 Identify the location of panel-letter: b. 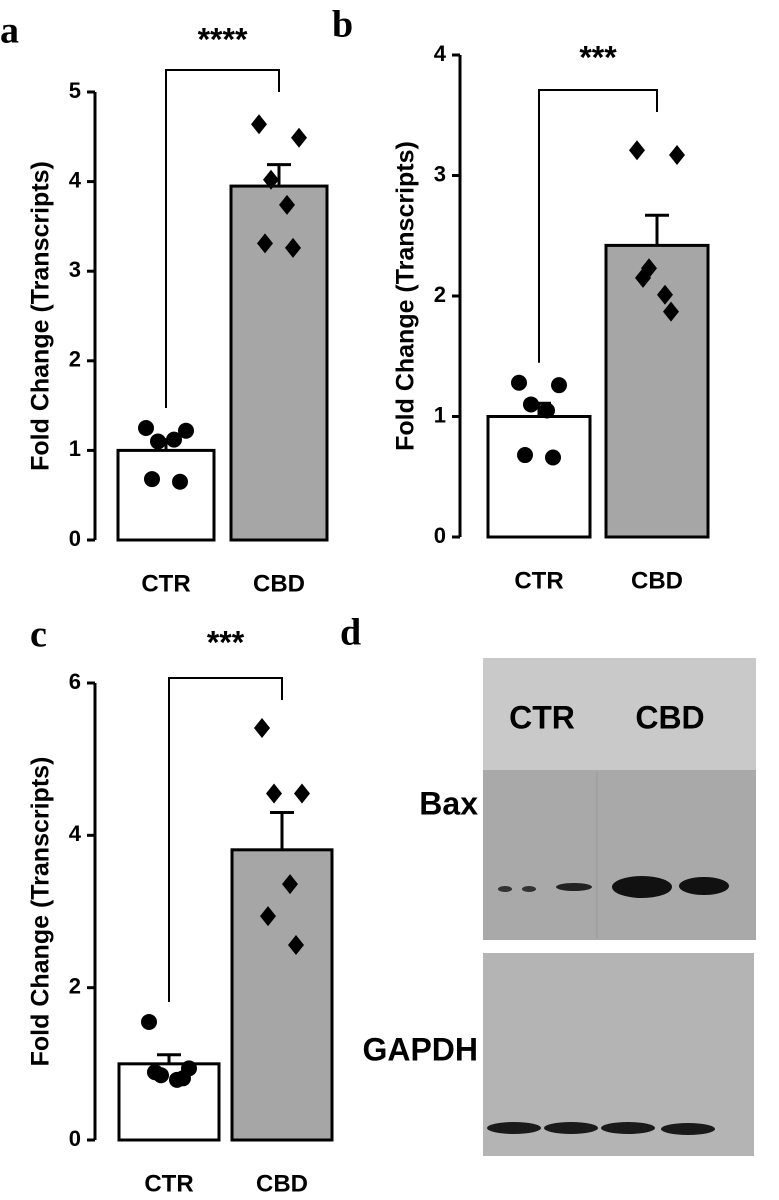
(342, 25).